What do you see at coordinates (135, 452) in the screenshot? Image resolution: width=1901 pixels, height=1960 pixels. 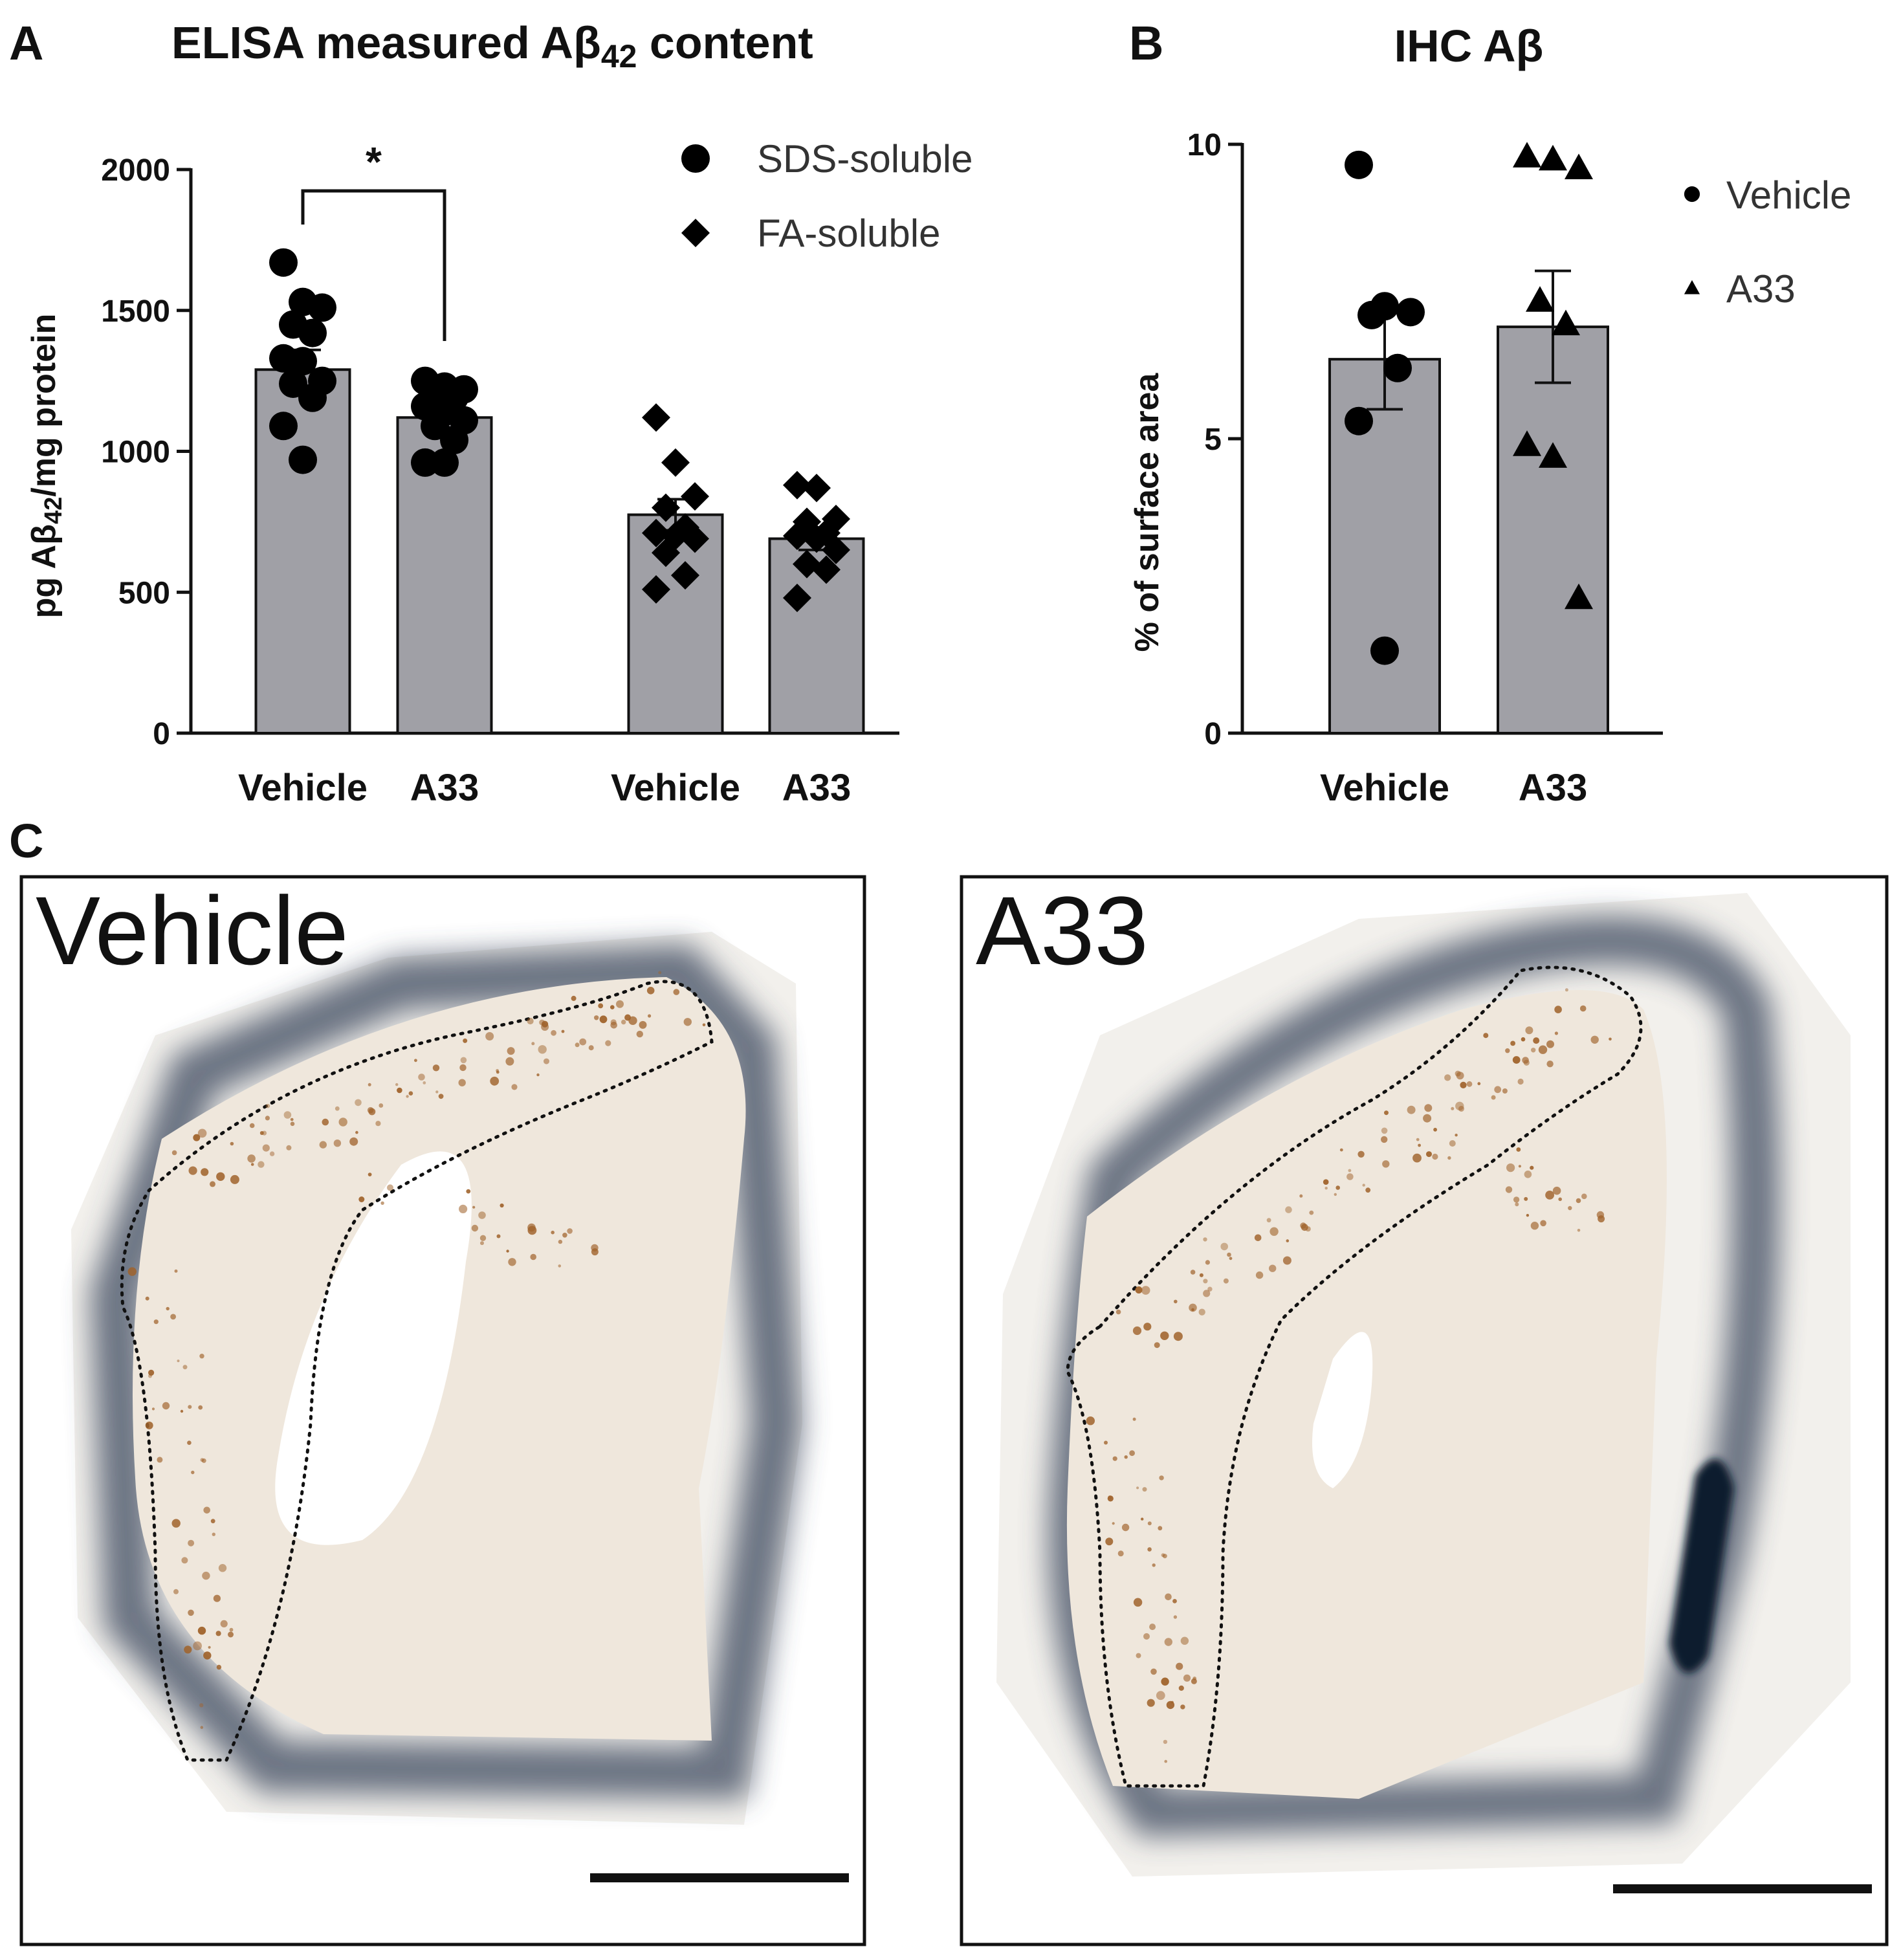 I see `chart-a-y-tick-label: 1000` at bounding box center [135, 452].